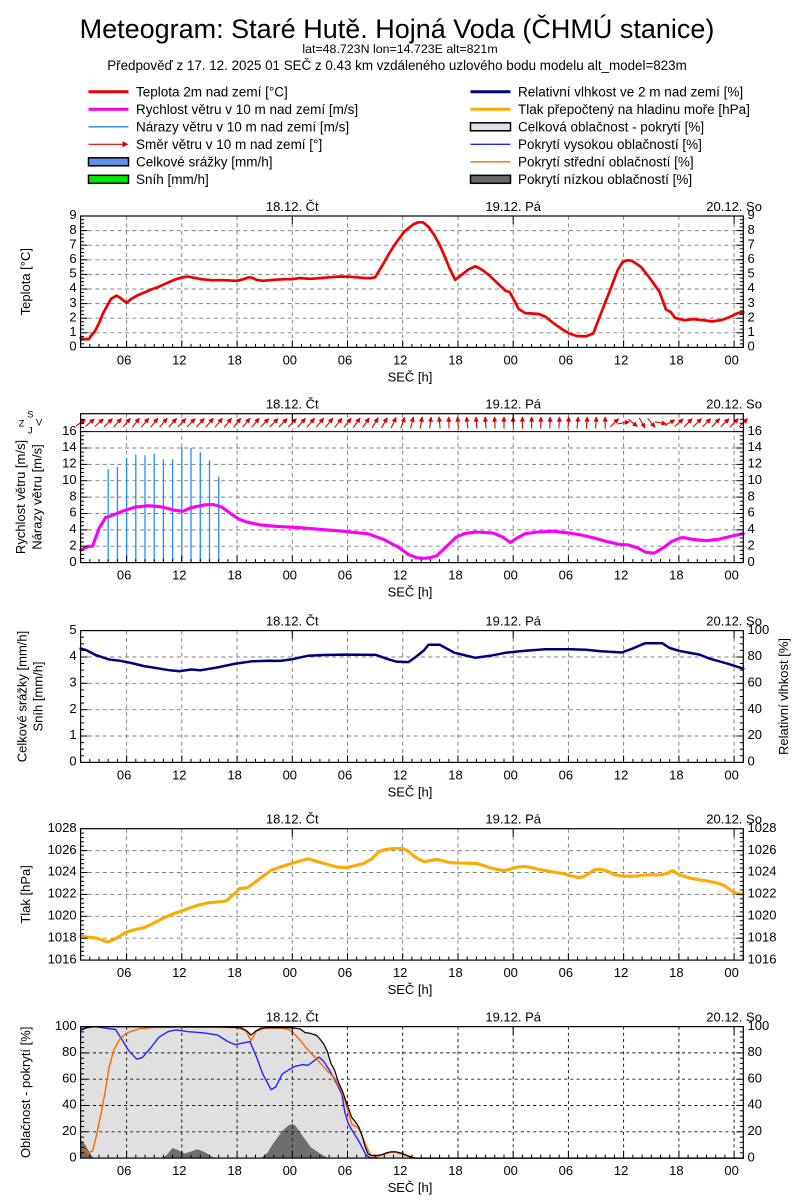  I want to click on svg-text: Z, so click(22, 424).